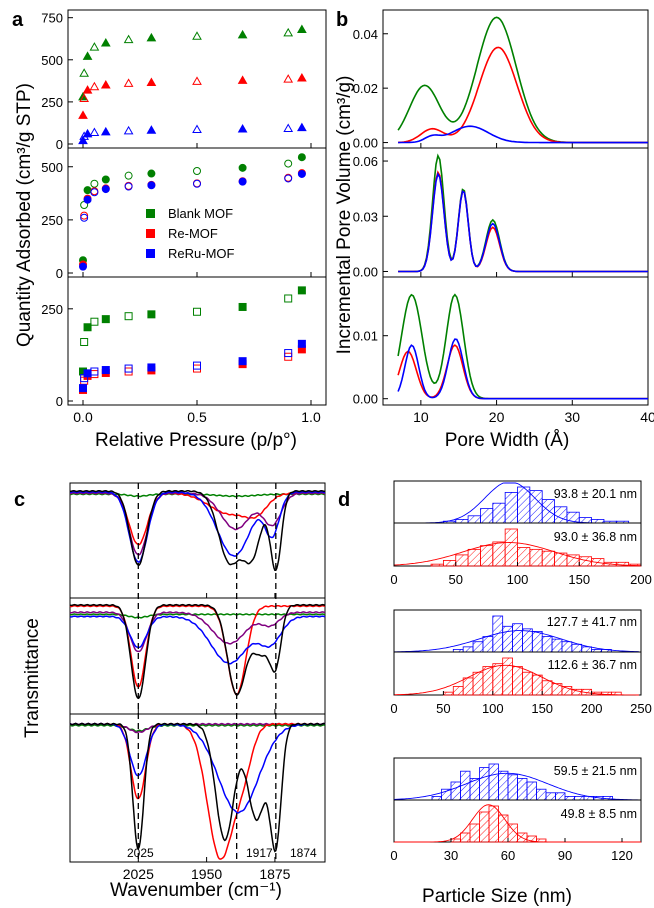  I want to click on panel-b-ytick-label: 0.00, so click(365, 271).